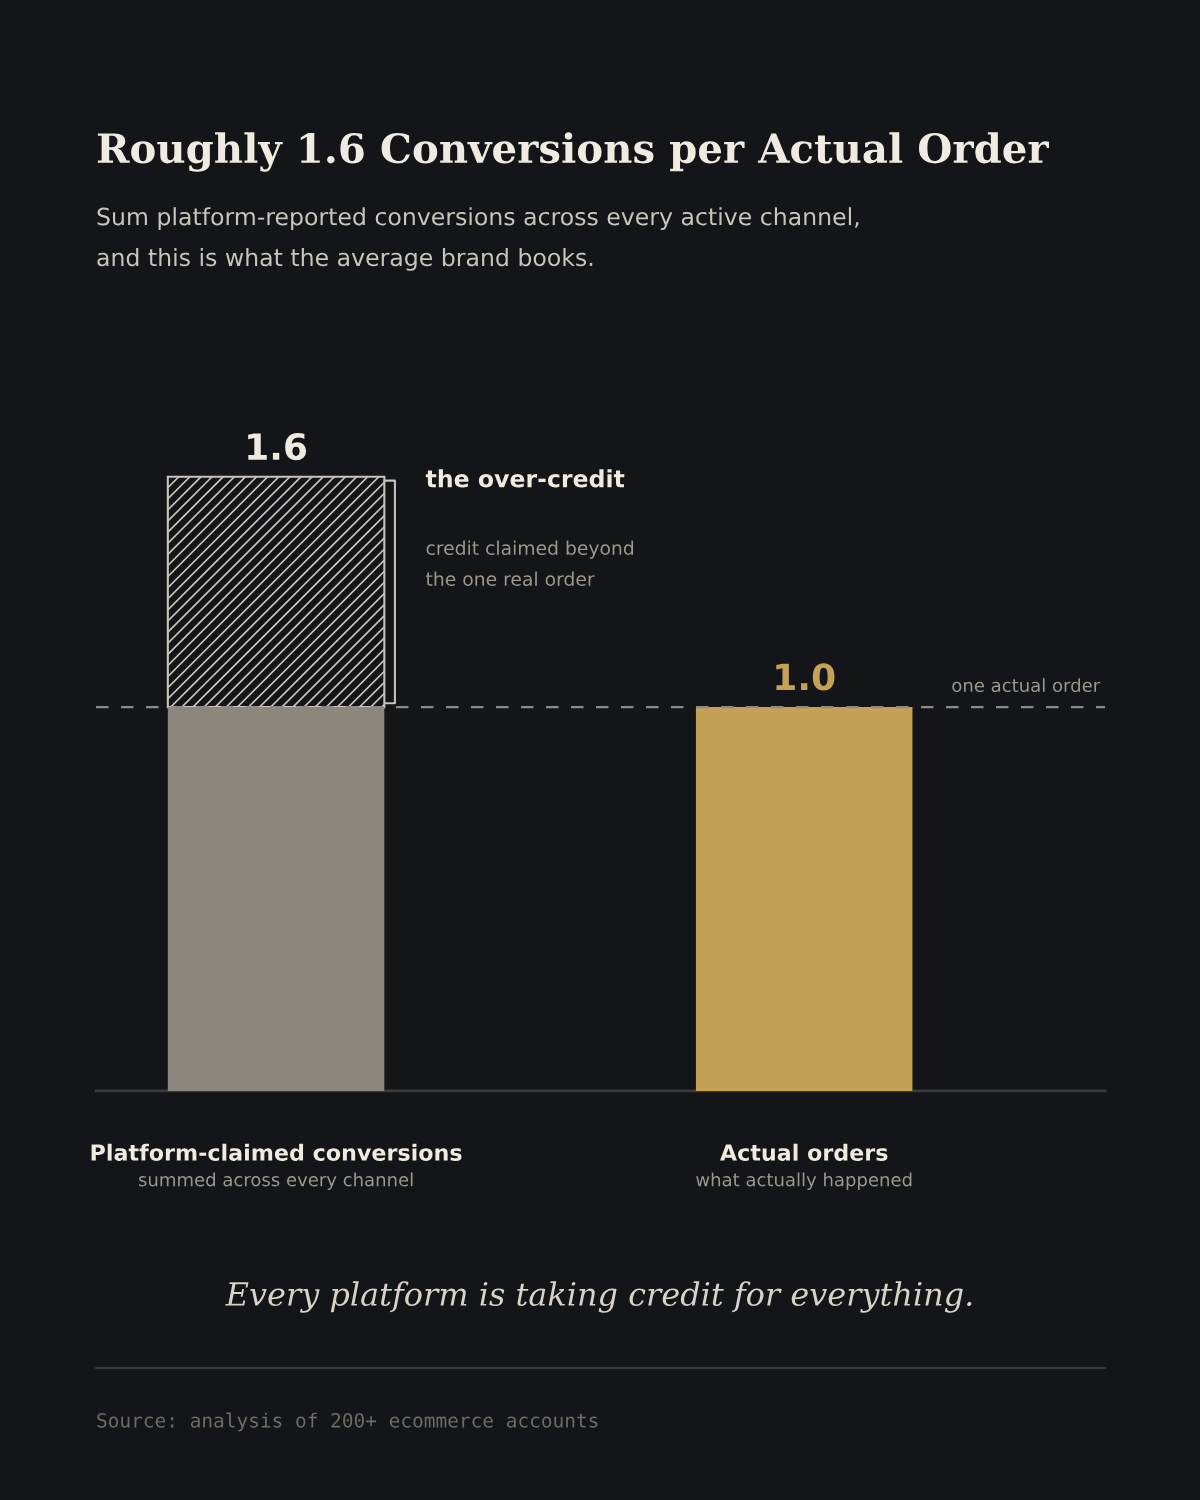  I want to click on text: Every platform is taking credit for everything., so click(598, 1297).